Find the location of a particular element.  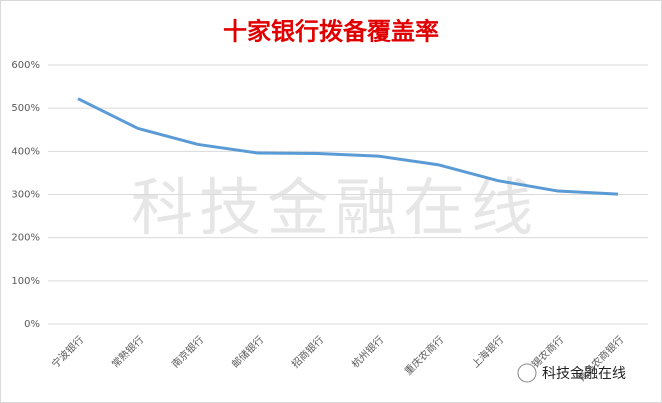

logo: 科技金融在线 is located at coordinates (571, 373).